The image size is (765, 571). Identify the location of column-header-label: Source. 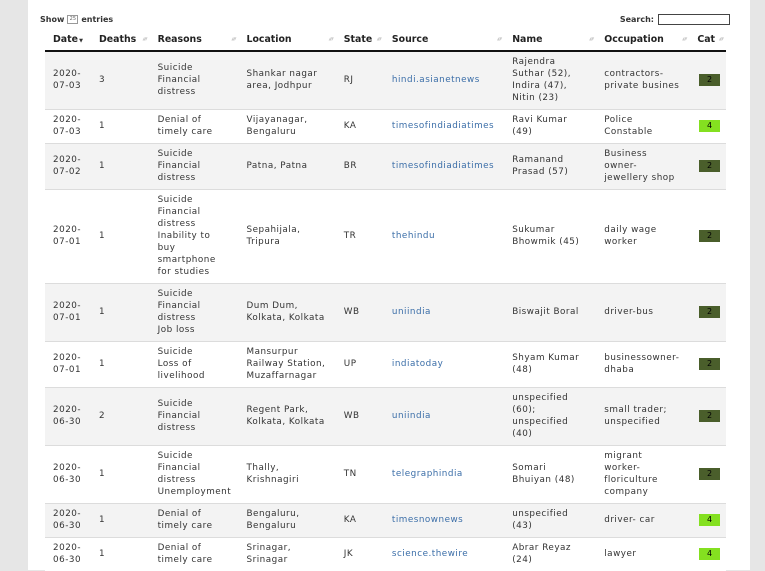
(410, 39).